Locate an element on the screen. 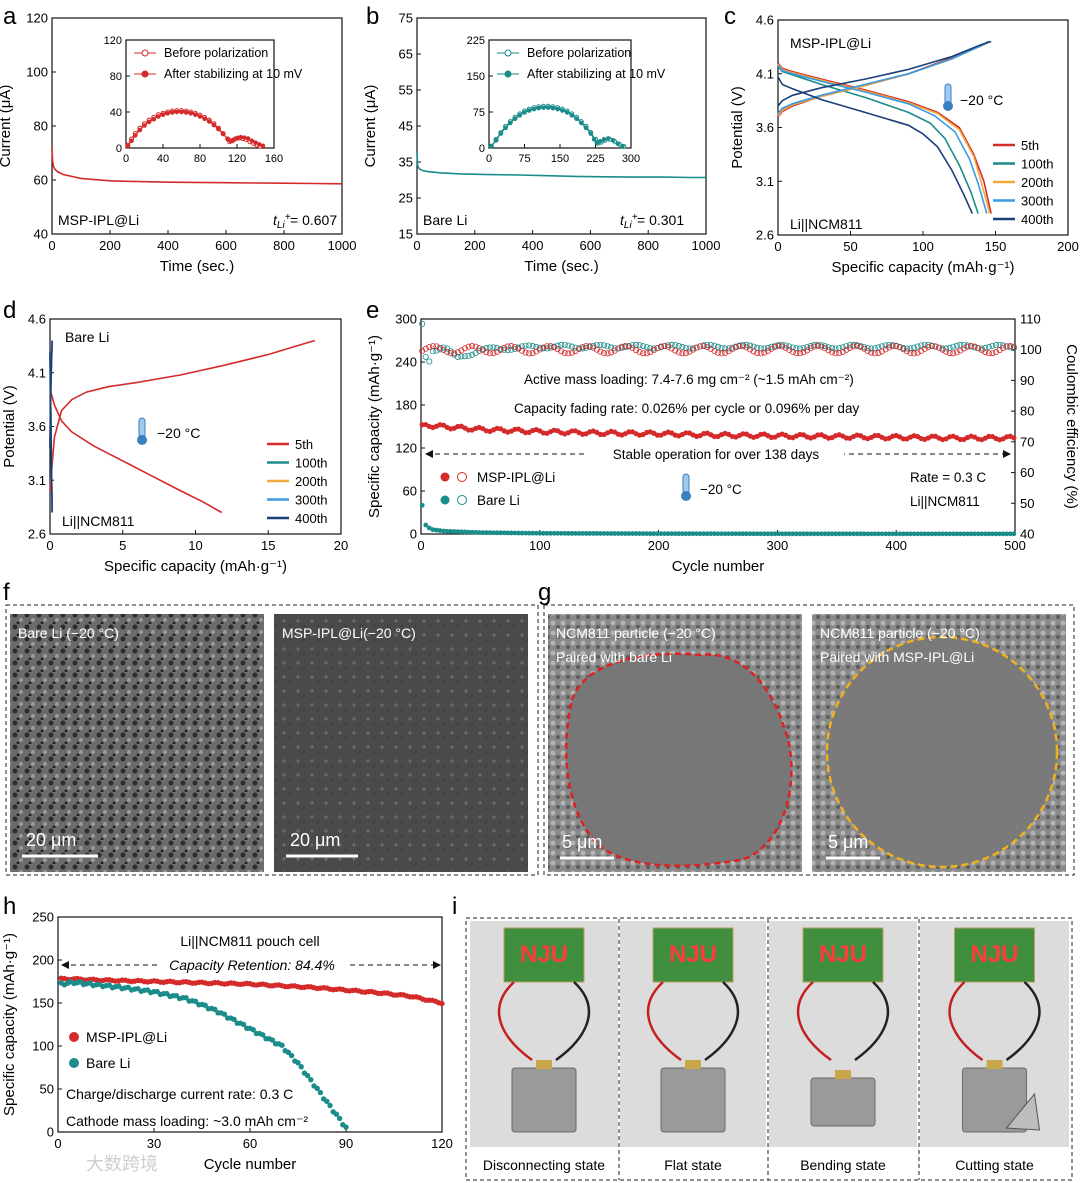 This screenshot has width=1080, height=1183. panel-a-x-tick-label: 1000 is located at coordinates (342, 245).